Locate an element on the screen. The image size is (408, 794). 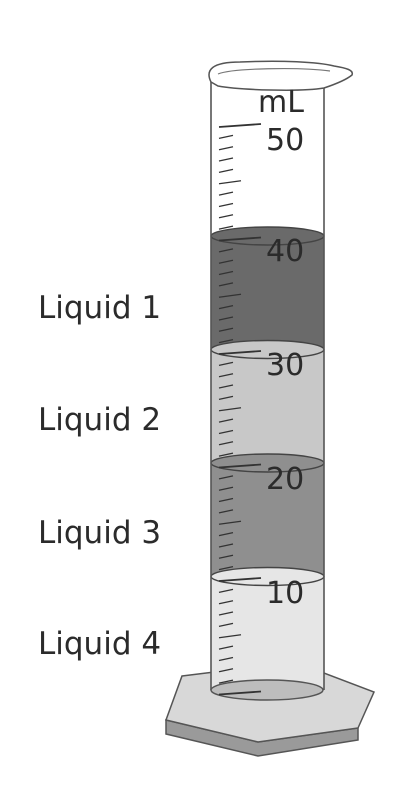
scale-label-40: 40 is located at coordinates (285, 251).